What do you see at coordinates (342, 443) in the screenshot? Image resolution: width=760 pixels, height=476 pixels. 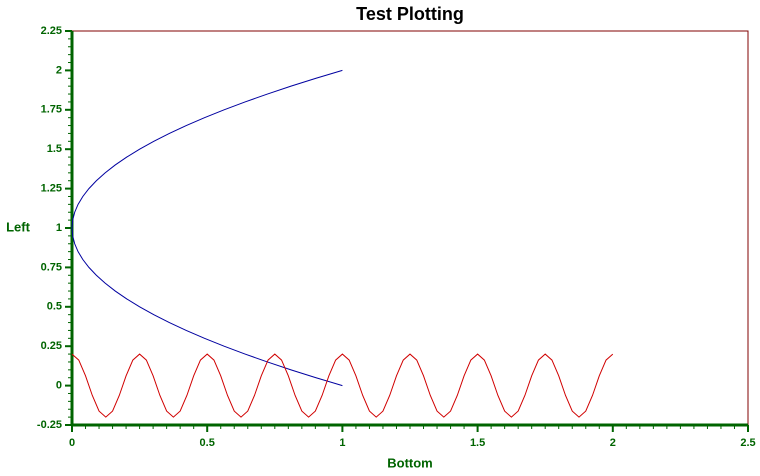 I see `x-tick-label: 1` at bounding box center [342, 443].